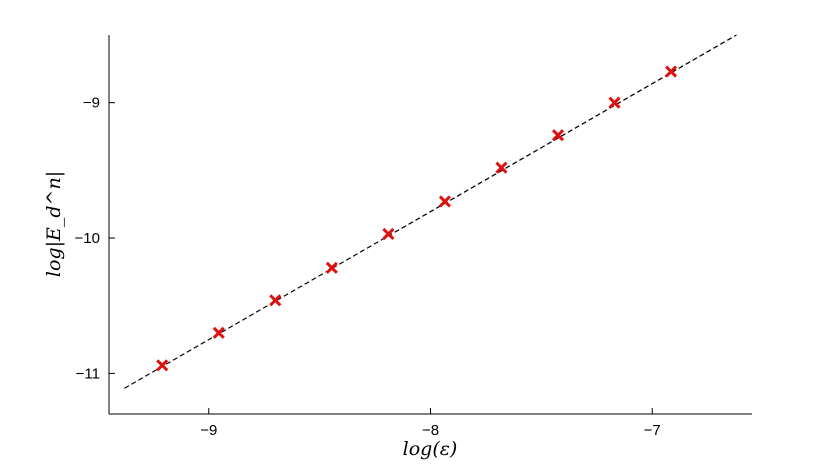 The height and width of the screenshot is (468, 830). What do you see at coordinates (88, 373) in the screenshot?
I see `y-tick-label: −11` at bounding box center [88, 373].